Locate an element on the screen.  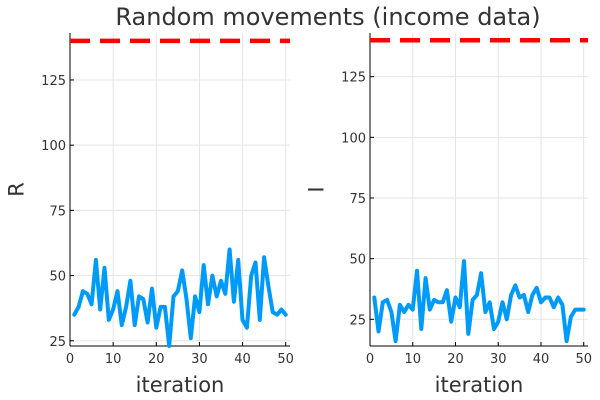
y-axis-label: R is located at coordinates (16, 189).